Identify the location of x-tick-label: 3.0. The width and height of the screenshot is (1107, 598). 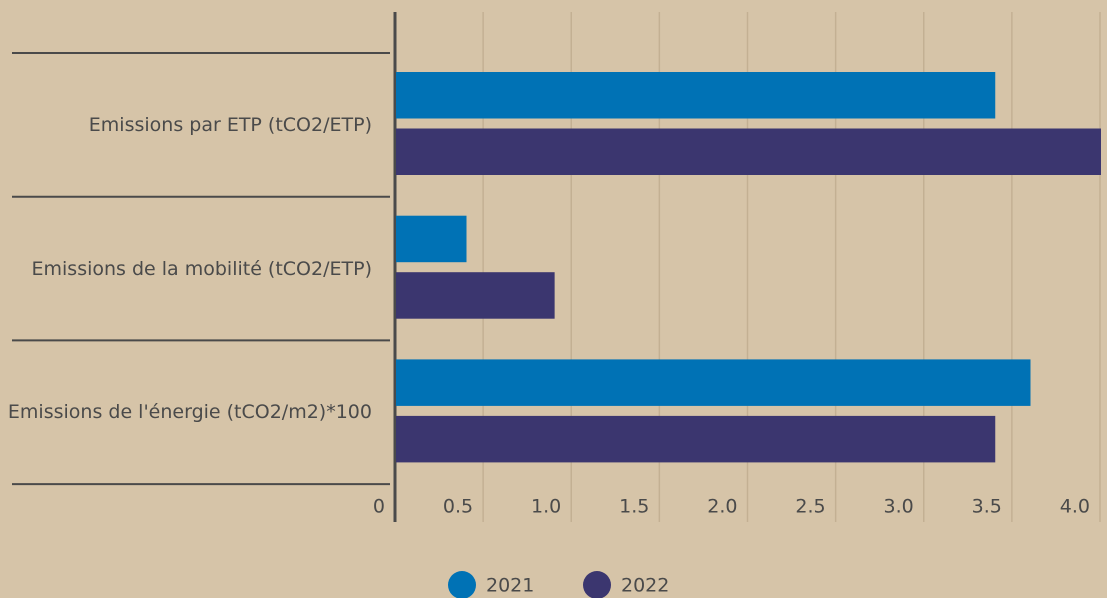
(899, 507).